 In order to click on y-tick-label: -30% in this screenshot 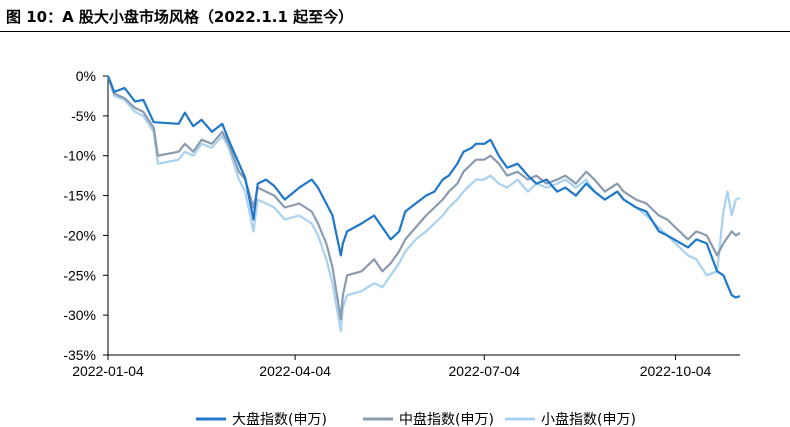, I will do `click(79, 315)`.